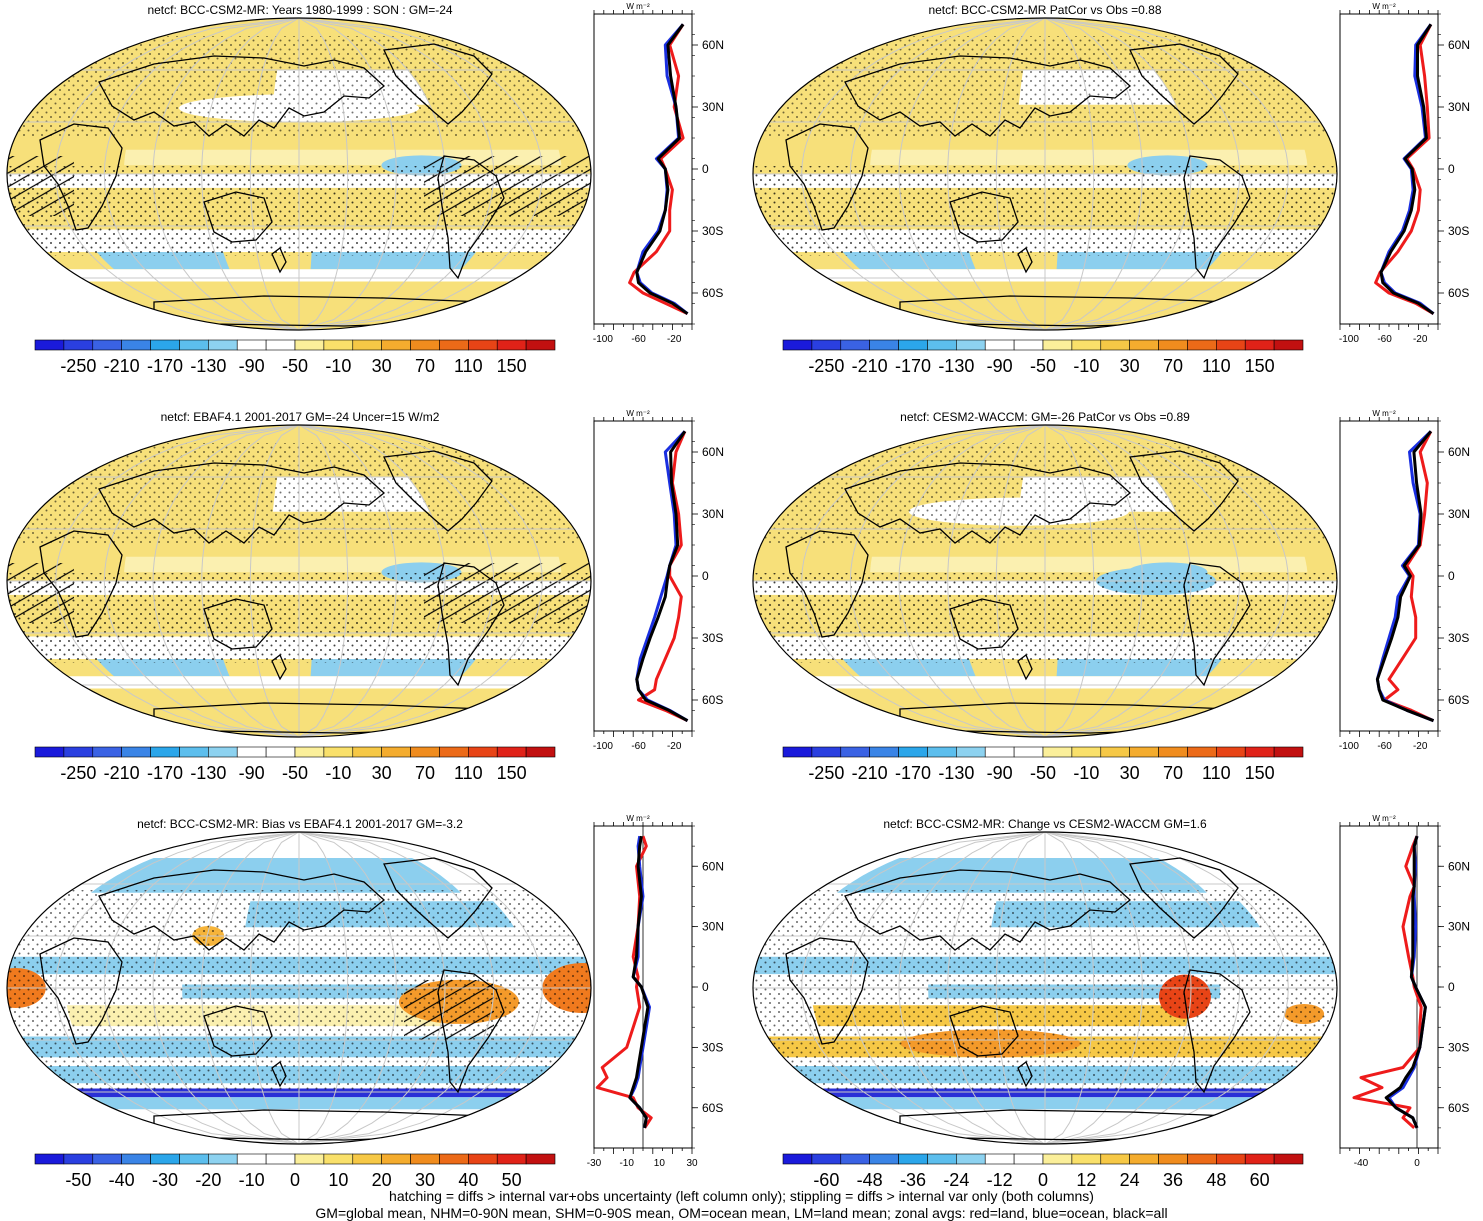  Describe the element at coordinates (1404, 580) in the screenshot. I see `zonal-plot: W m⁻² -100 -60 -20 60N 30N 0 30S 60S` at that location.